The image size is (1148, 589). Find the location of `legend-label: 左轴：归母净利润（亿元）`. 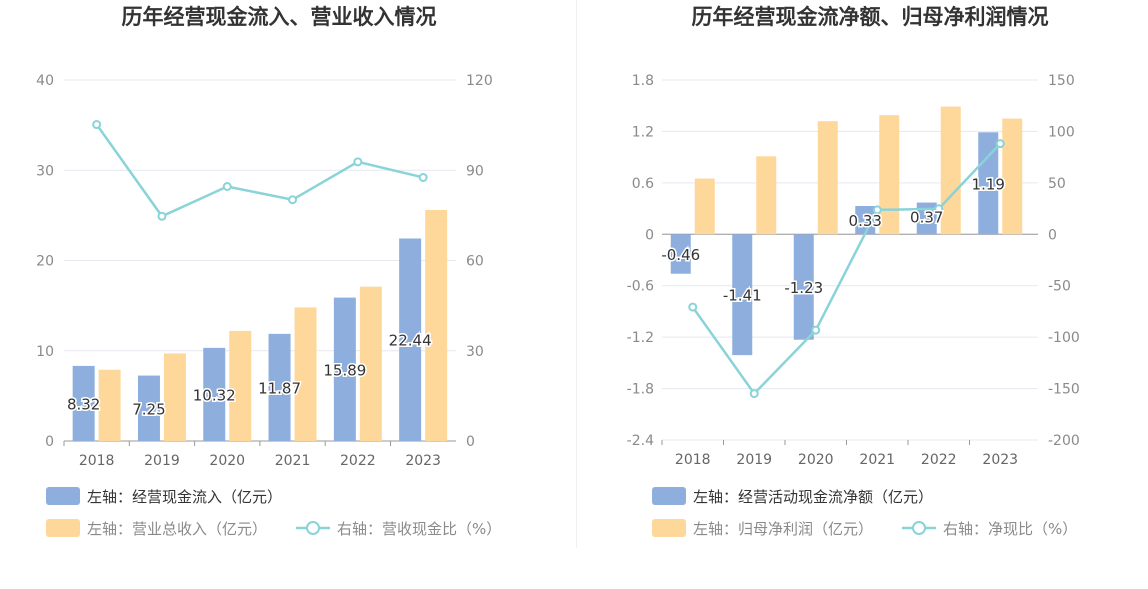

legend-label: 左轴：归母净利润（亿元） is located at coordinates (783, 529).